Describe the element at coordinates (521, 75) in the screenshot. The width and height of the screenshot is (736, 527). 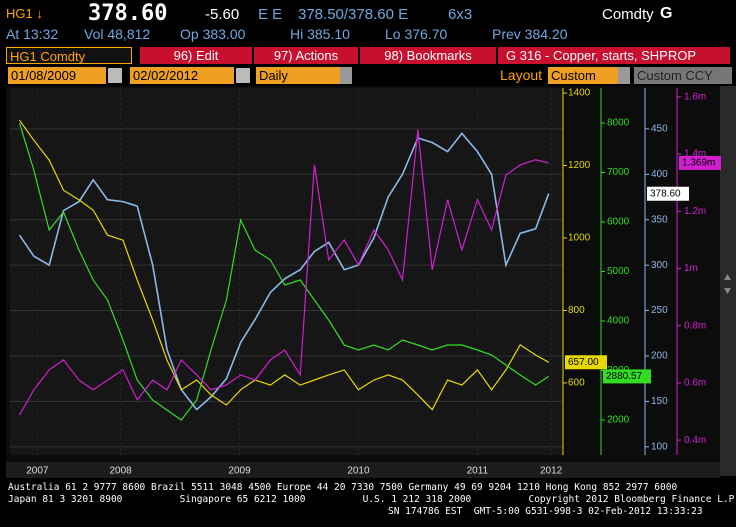
I see `layout-label: Layout` at that location.